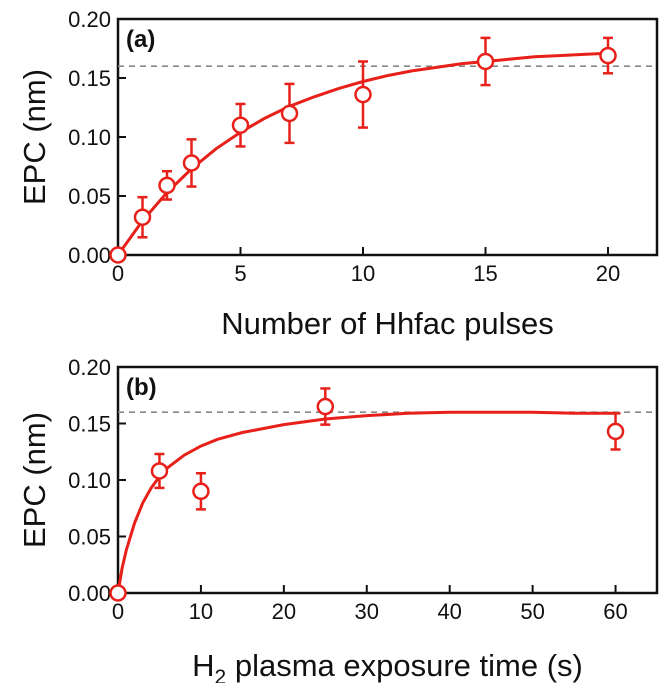 This screenshot has height=683, width=664. I want to click on panel-a-x-axis-label: Number of Hhfac pulses, so click(387, 323).